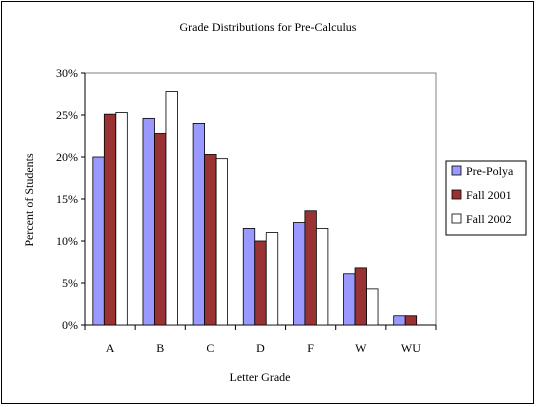 This screenshot has width=537, height=407. What do you see at coordinates (67, 157) in the screenshot?
I see `y-tick-label: 20%` at bounding box center [67, 157].